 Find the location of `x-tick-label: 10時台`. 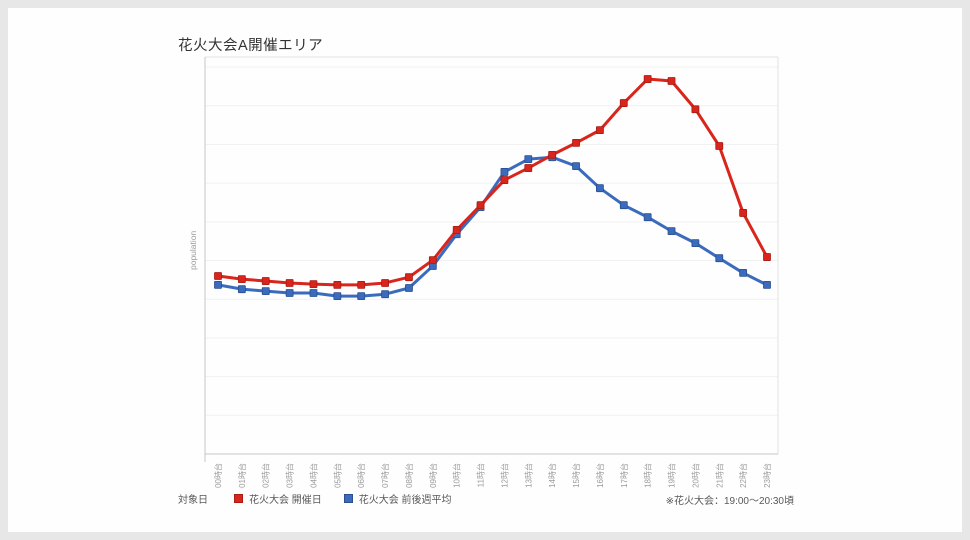

x-tick-label: 10時台 is located at coordinates (457, 475).